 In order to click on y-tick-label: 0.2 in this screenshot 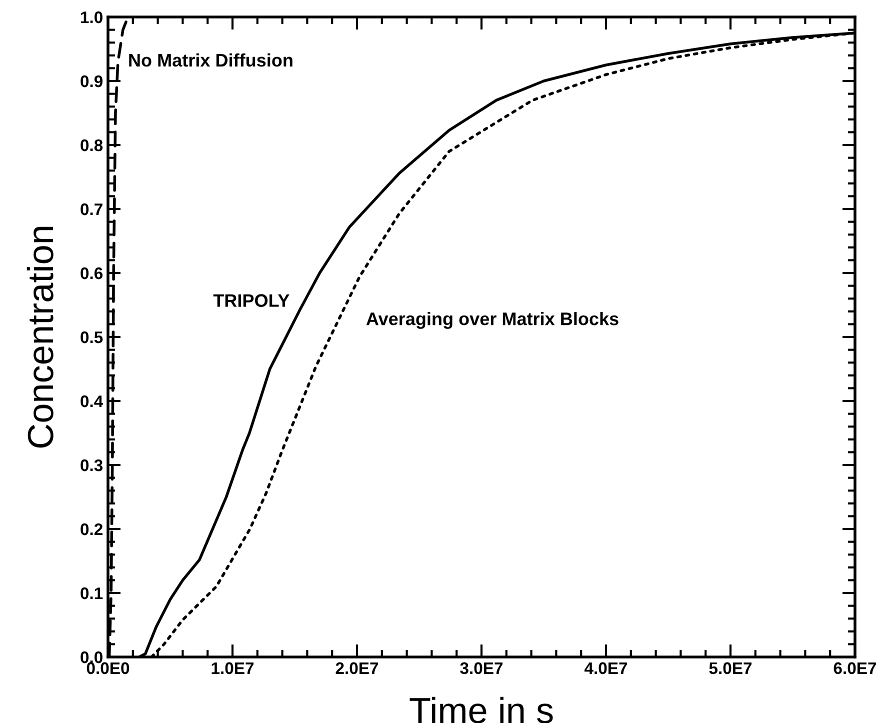, I will do `click(91, 529)`.